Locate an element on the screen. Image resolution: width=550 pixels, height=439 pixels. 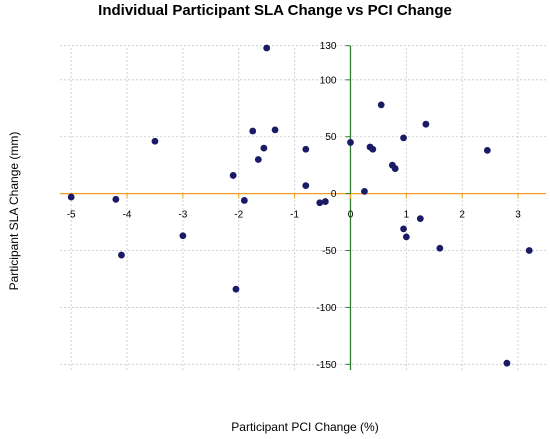
y-tick-label: -150 is located at coordinates (326, 365).